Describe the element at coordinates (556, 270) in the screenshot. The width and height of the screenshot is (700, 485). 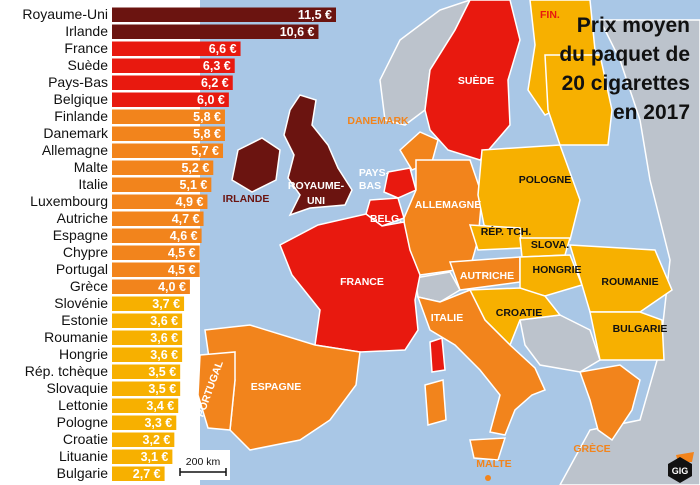
I see `map-country-label: HONGRIE` at that location.